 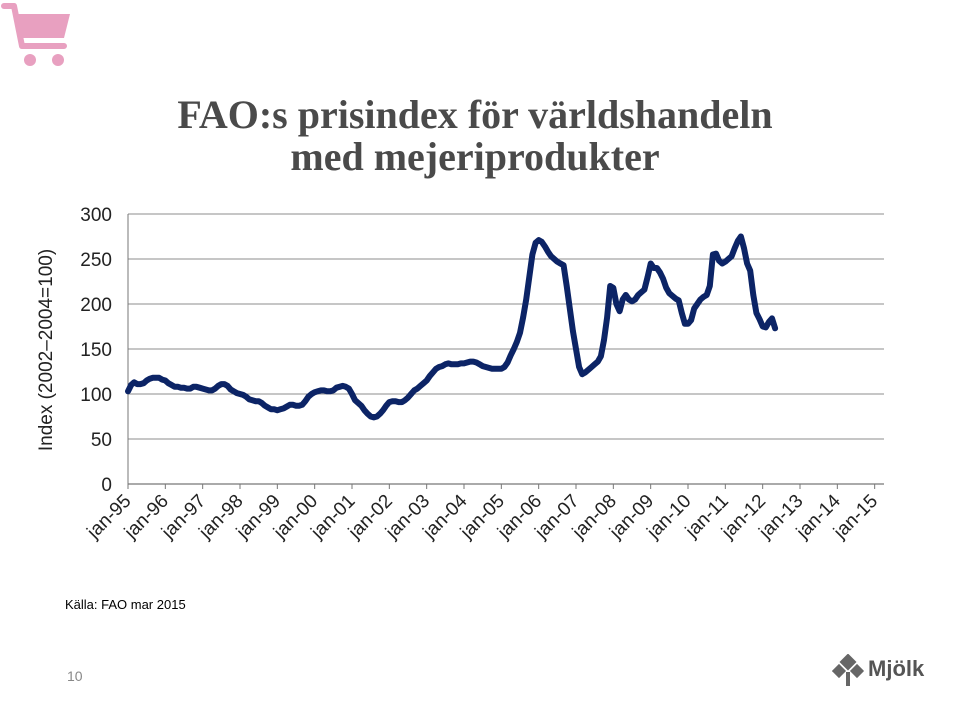 What do you see at coordinates (475, 156) in the screenshot?
I see `title-line-2: med mejeriprodukter` at bounding box center [475, 156].